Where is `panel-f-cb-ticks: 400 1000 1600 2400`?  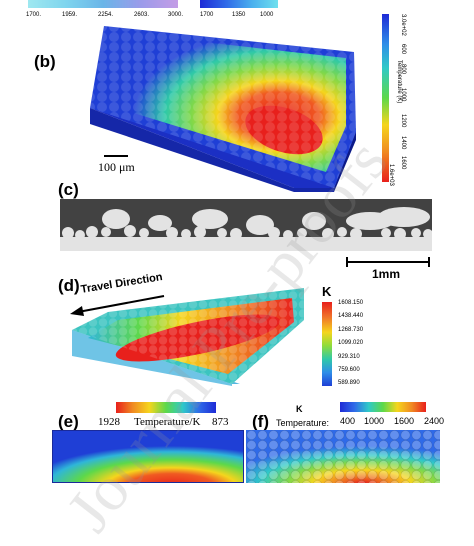
panel-f-cb-ticks: 400 1000 1600 2400 is located at coordinates (400, 423).